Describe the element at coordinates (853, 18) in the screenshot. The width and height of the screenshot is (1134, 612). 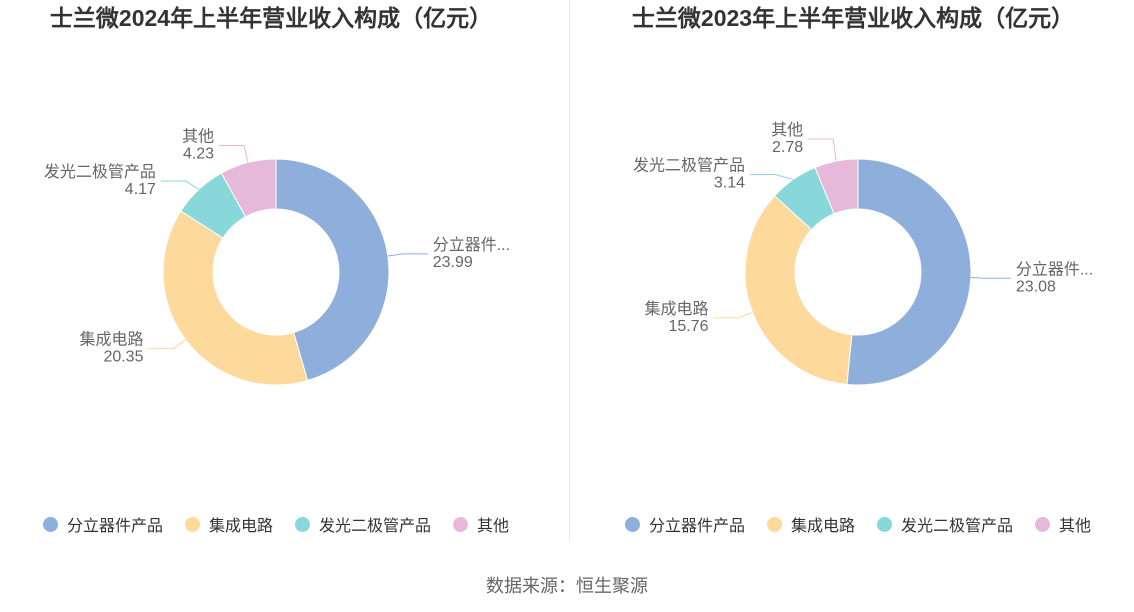
I see `chart-title: 士兰微2023年上半年营业收入构成（亿元）` at that location.